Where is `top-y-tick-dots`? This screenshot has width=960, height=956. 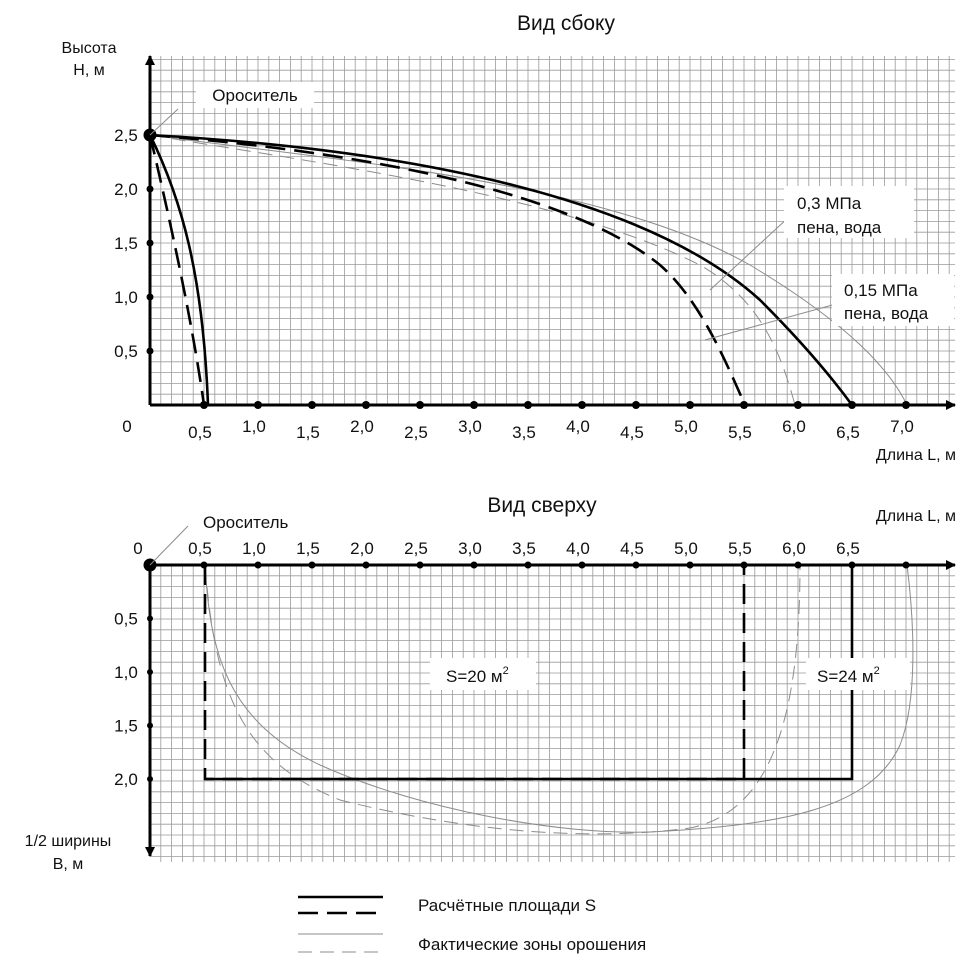 top-y-tick-dots is located at coordinates (150, 698).